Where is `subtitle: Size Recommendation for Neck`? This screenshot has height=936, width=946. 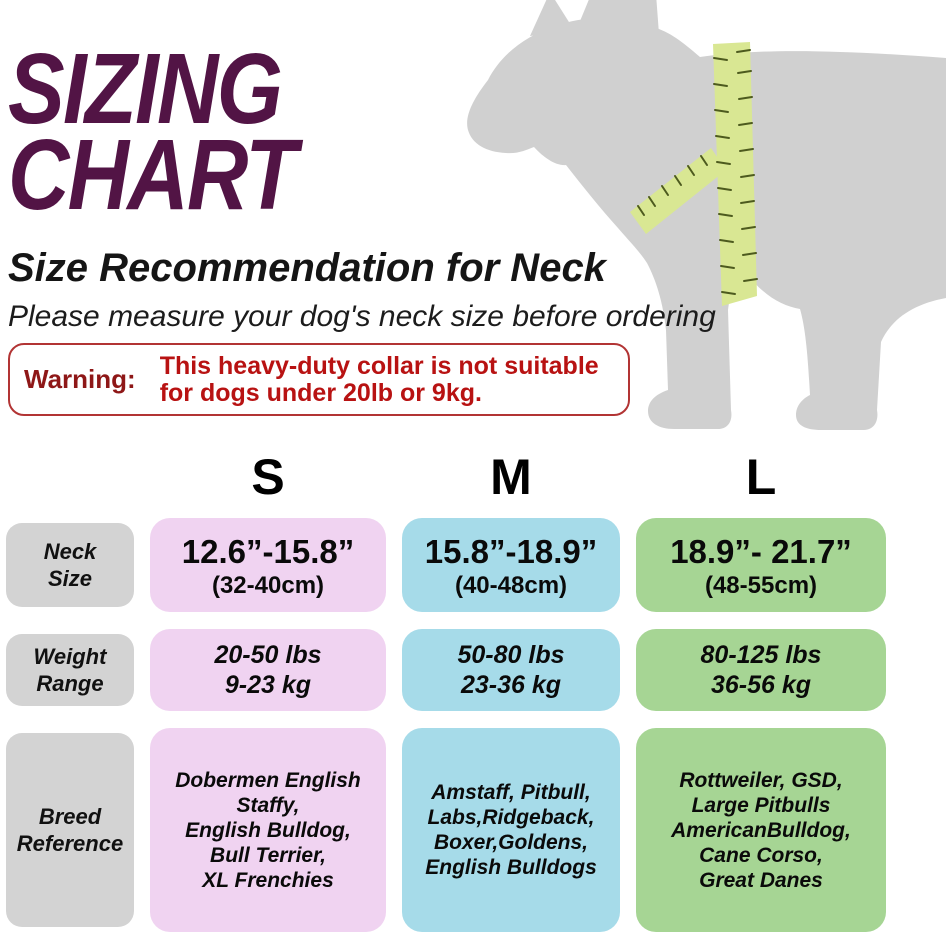 subtitle: Size Recommendation for Neck is located at coordinates (307, 268).